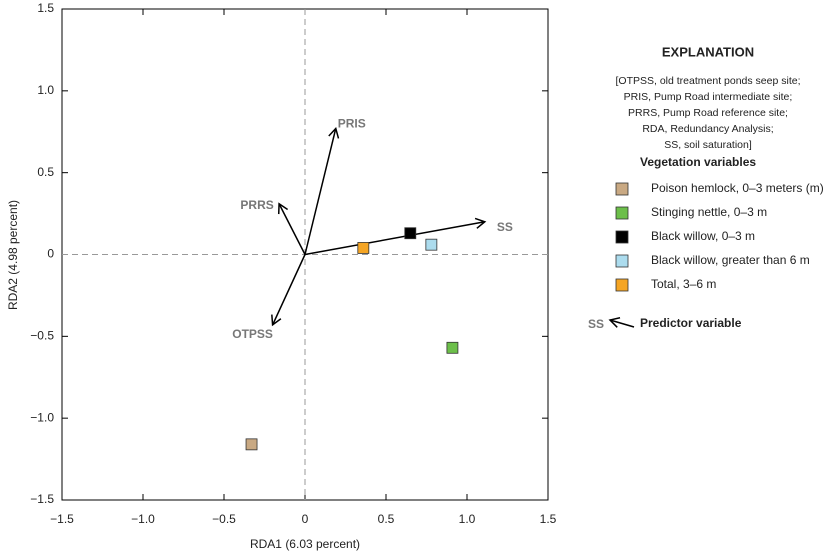 The height and width of the screenshot is (555, 830). Describe the element at coordinates (42, 336) in the screenshot. I see `y-tick-label: −0.5` at that location.